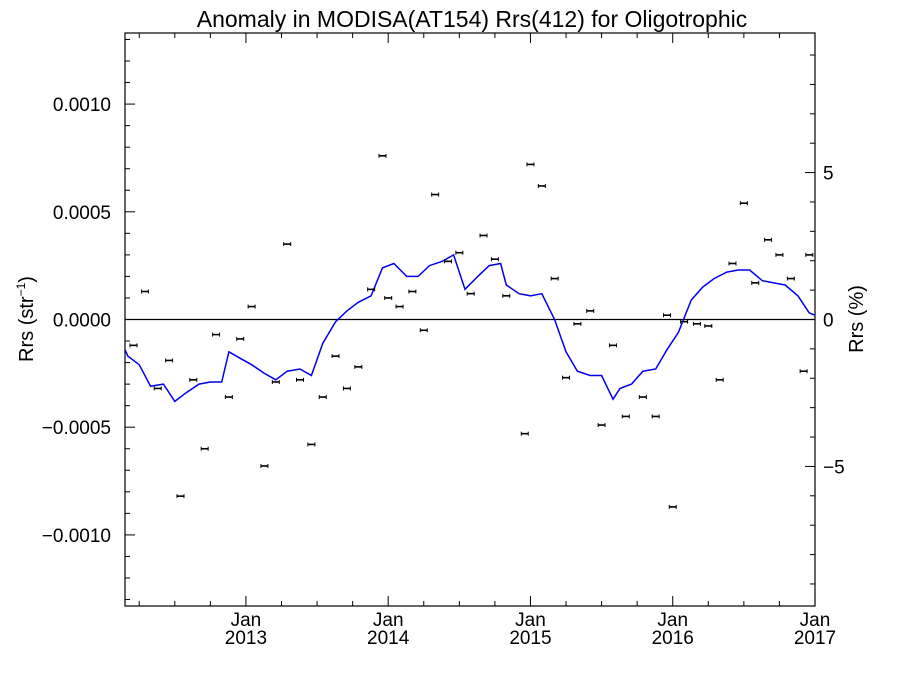 The image size is (900, 675). I want to click on y-label-left-sup: −1, so click(21, 289).